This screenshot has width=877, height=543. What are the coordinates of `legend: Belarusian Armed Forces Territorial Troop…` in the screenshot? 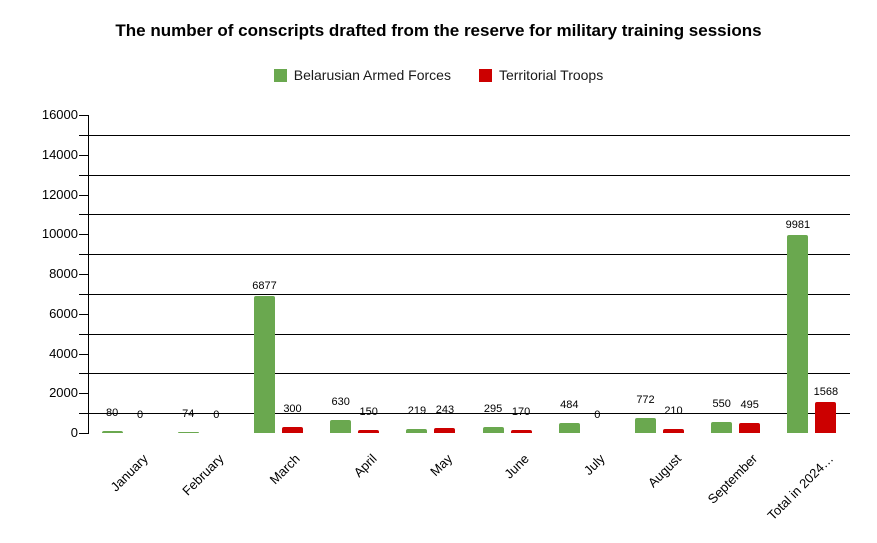 It's located at (438, 75).